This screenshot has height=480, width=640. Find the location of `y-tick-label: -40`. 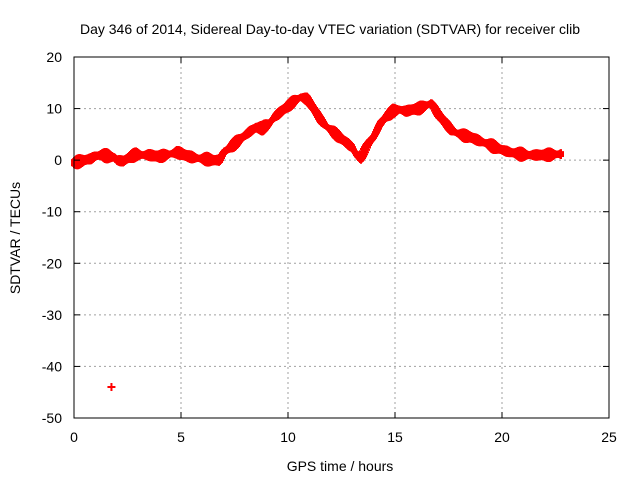

y-tick-label: -40 is located at coordinates (52, 366).